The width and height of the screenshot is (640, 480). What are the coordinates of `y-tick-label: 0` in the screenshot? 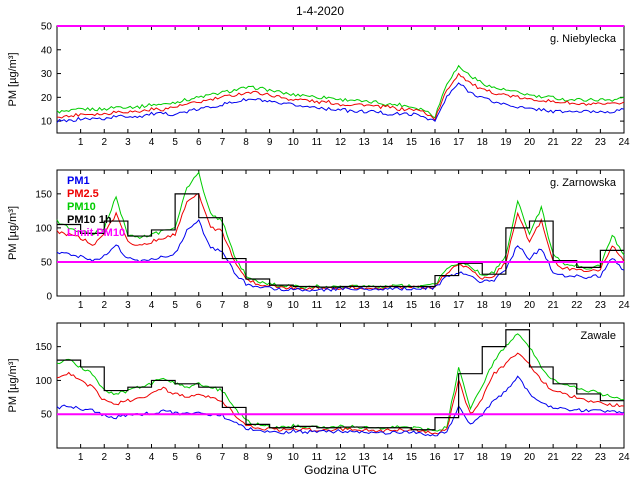 It's located at (49, 297).